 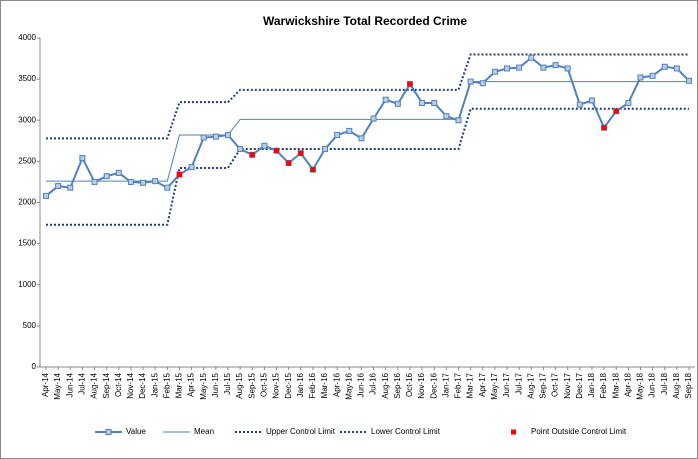 What do you see at coordinates (336, 384) in the screenshot?
I see `x-tick-label: Apr-16` at bounding box center [336, 384].